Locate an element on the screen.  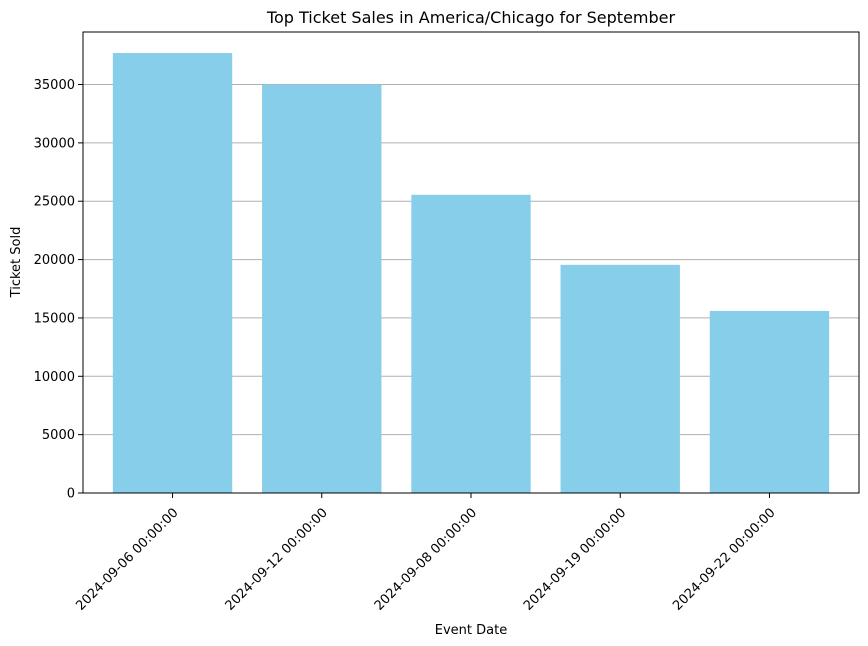
y-tick-label: 25000 is located at coordinates (54, 202).